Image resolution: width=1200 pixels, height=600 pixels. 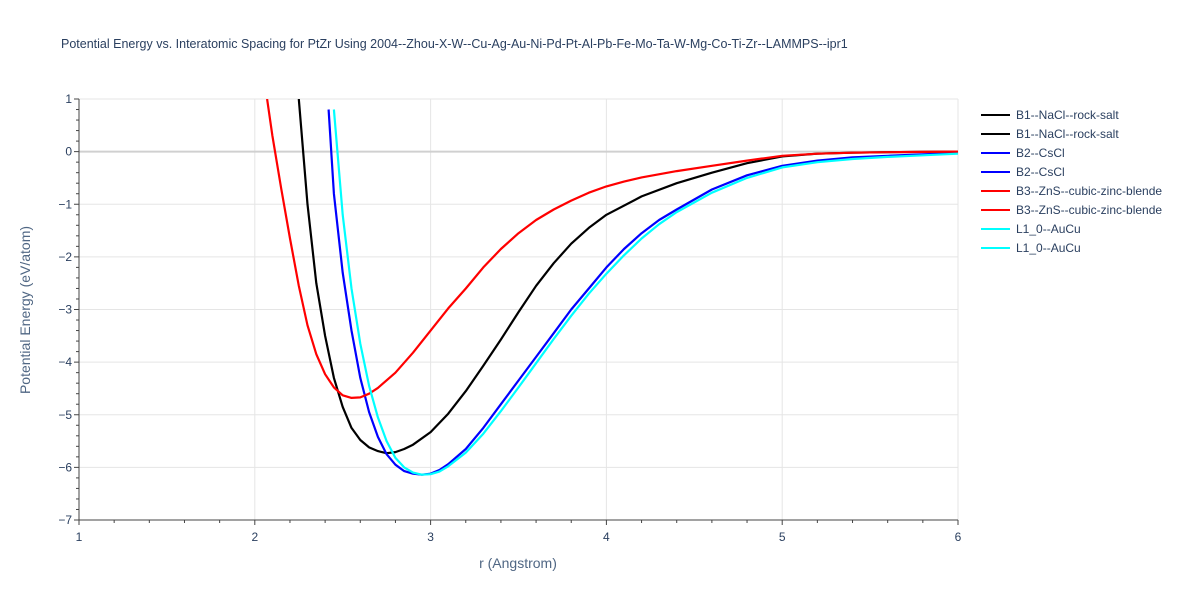 What do you see at coordinates (254, 537) in the screenshot?
I see `x-tick-label: 2` at bounding box center [254, 537].